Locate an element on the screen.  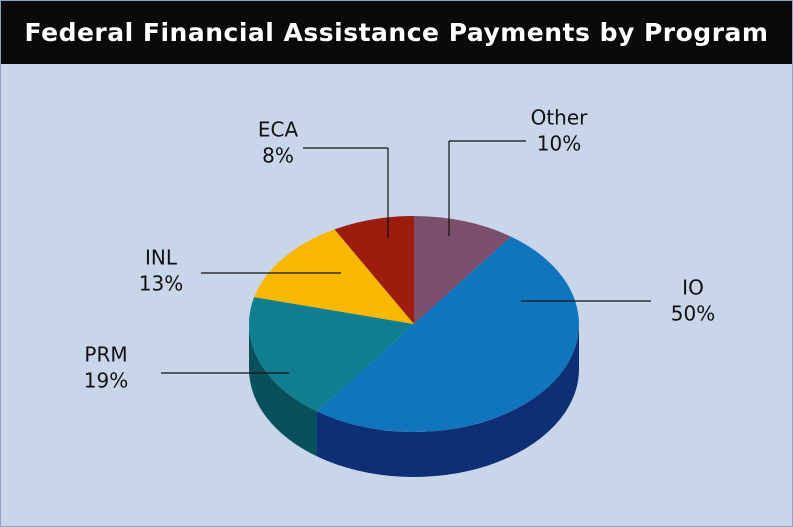
slice-label: Other is located at coordinates (560, 118).